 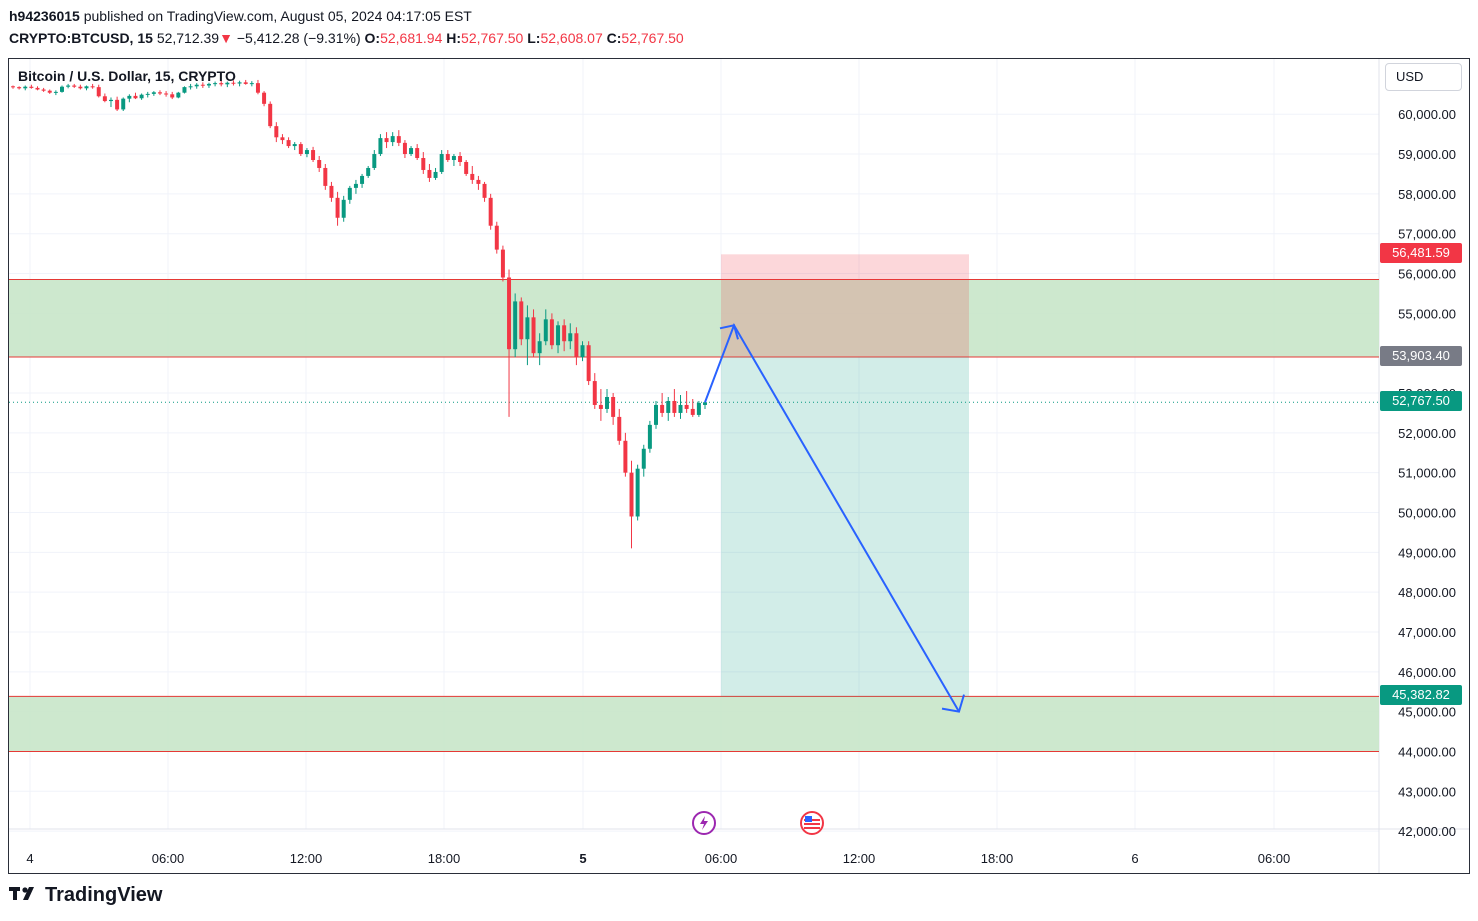 I want to click on currency-button: USD, so click(x=1423, y=77).